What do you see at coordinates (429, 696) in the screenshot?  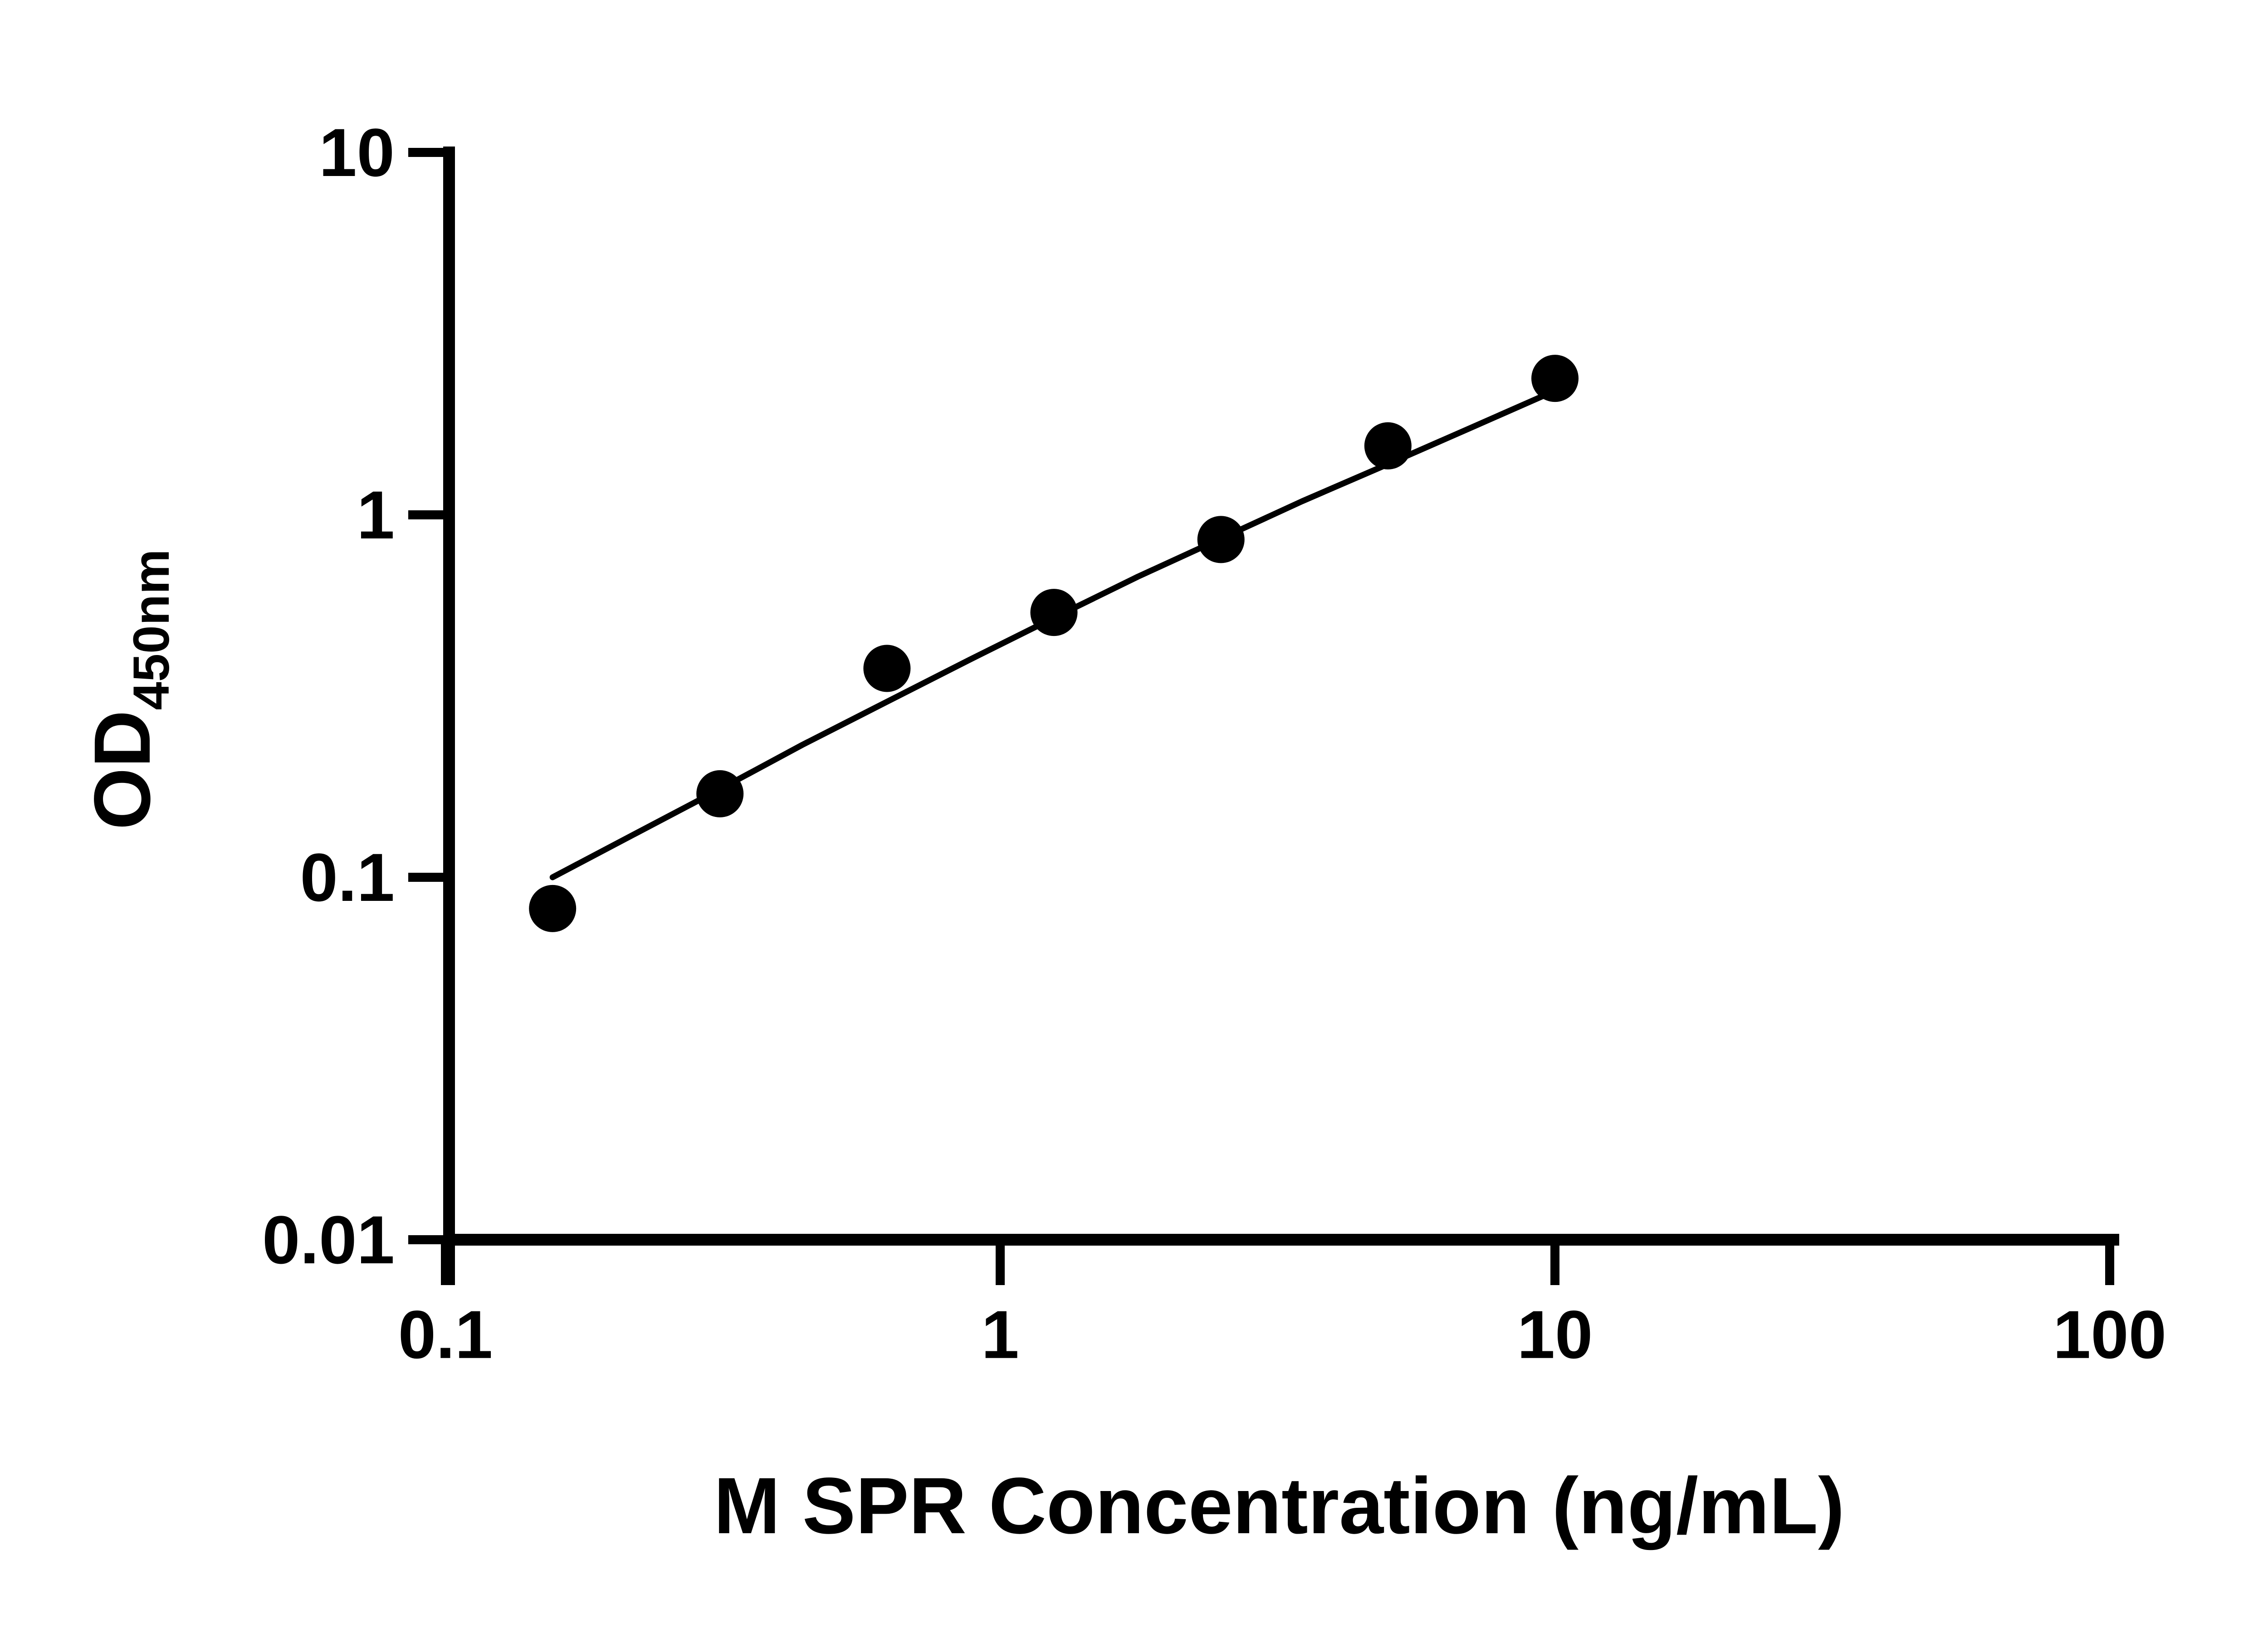 I see `y-axis-ticks` at bounding box center [429, 696].